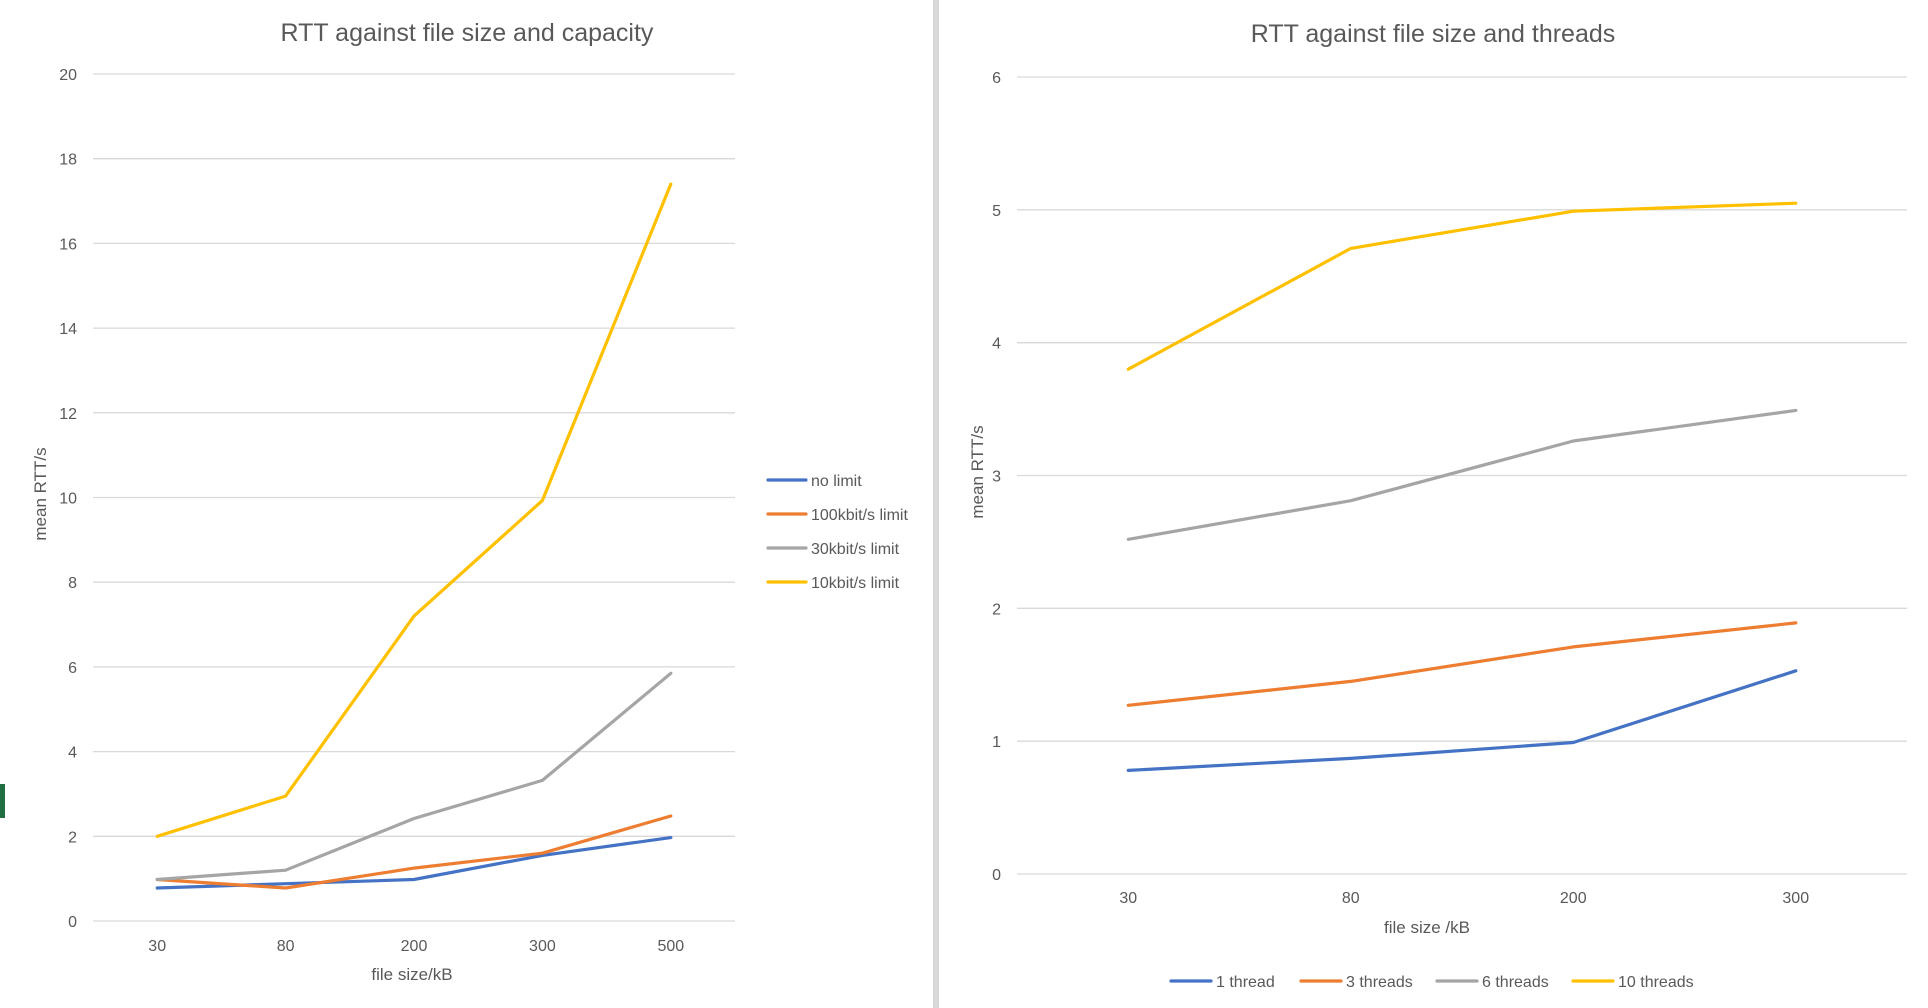  Describe the element at coordinates (855, 583) in the screenshot. I see `legend-label: 10kbit/s limit` at that location.